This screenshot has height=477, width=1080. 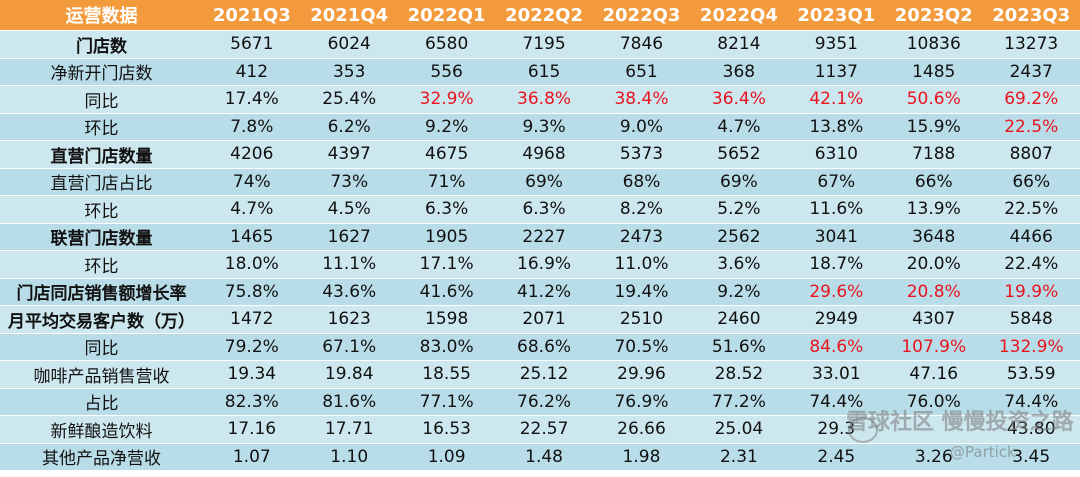 I want to click on table-cell: 5.2%, so click(x=739, y=209).